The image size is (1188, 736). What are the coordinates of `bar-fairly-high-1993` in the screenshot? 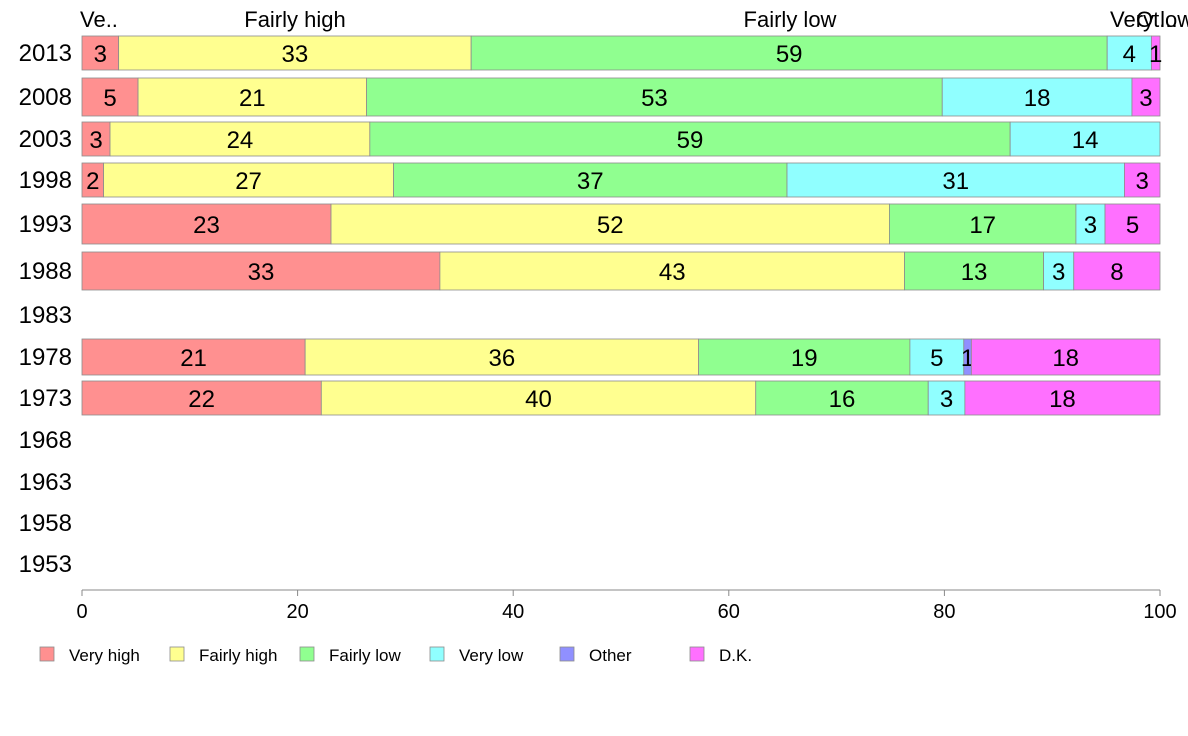 It's located at (610, 224).